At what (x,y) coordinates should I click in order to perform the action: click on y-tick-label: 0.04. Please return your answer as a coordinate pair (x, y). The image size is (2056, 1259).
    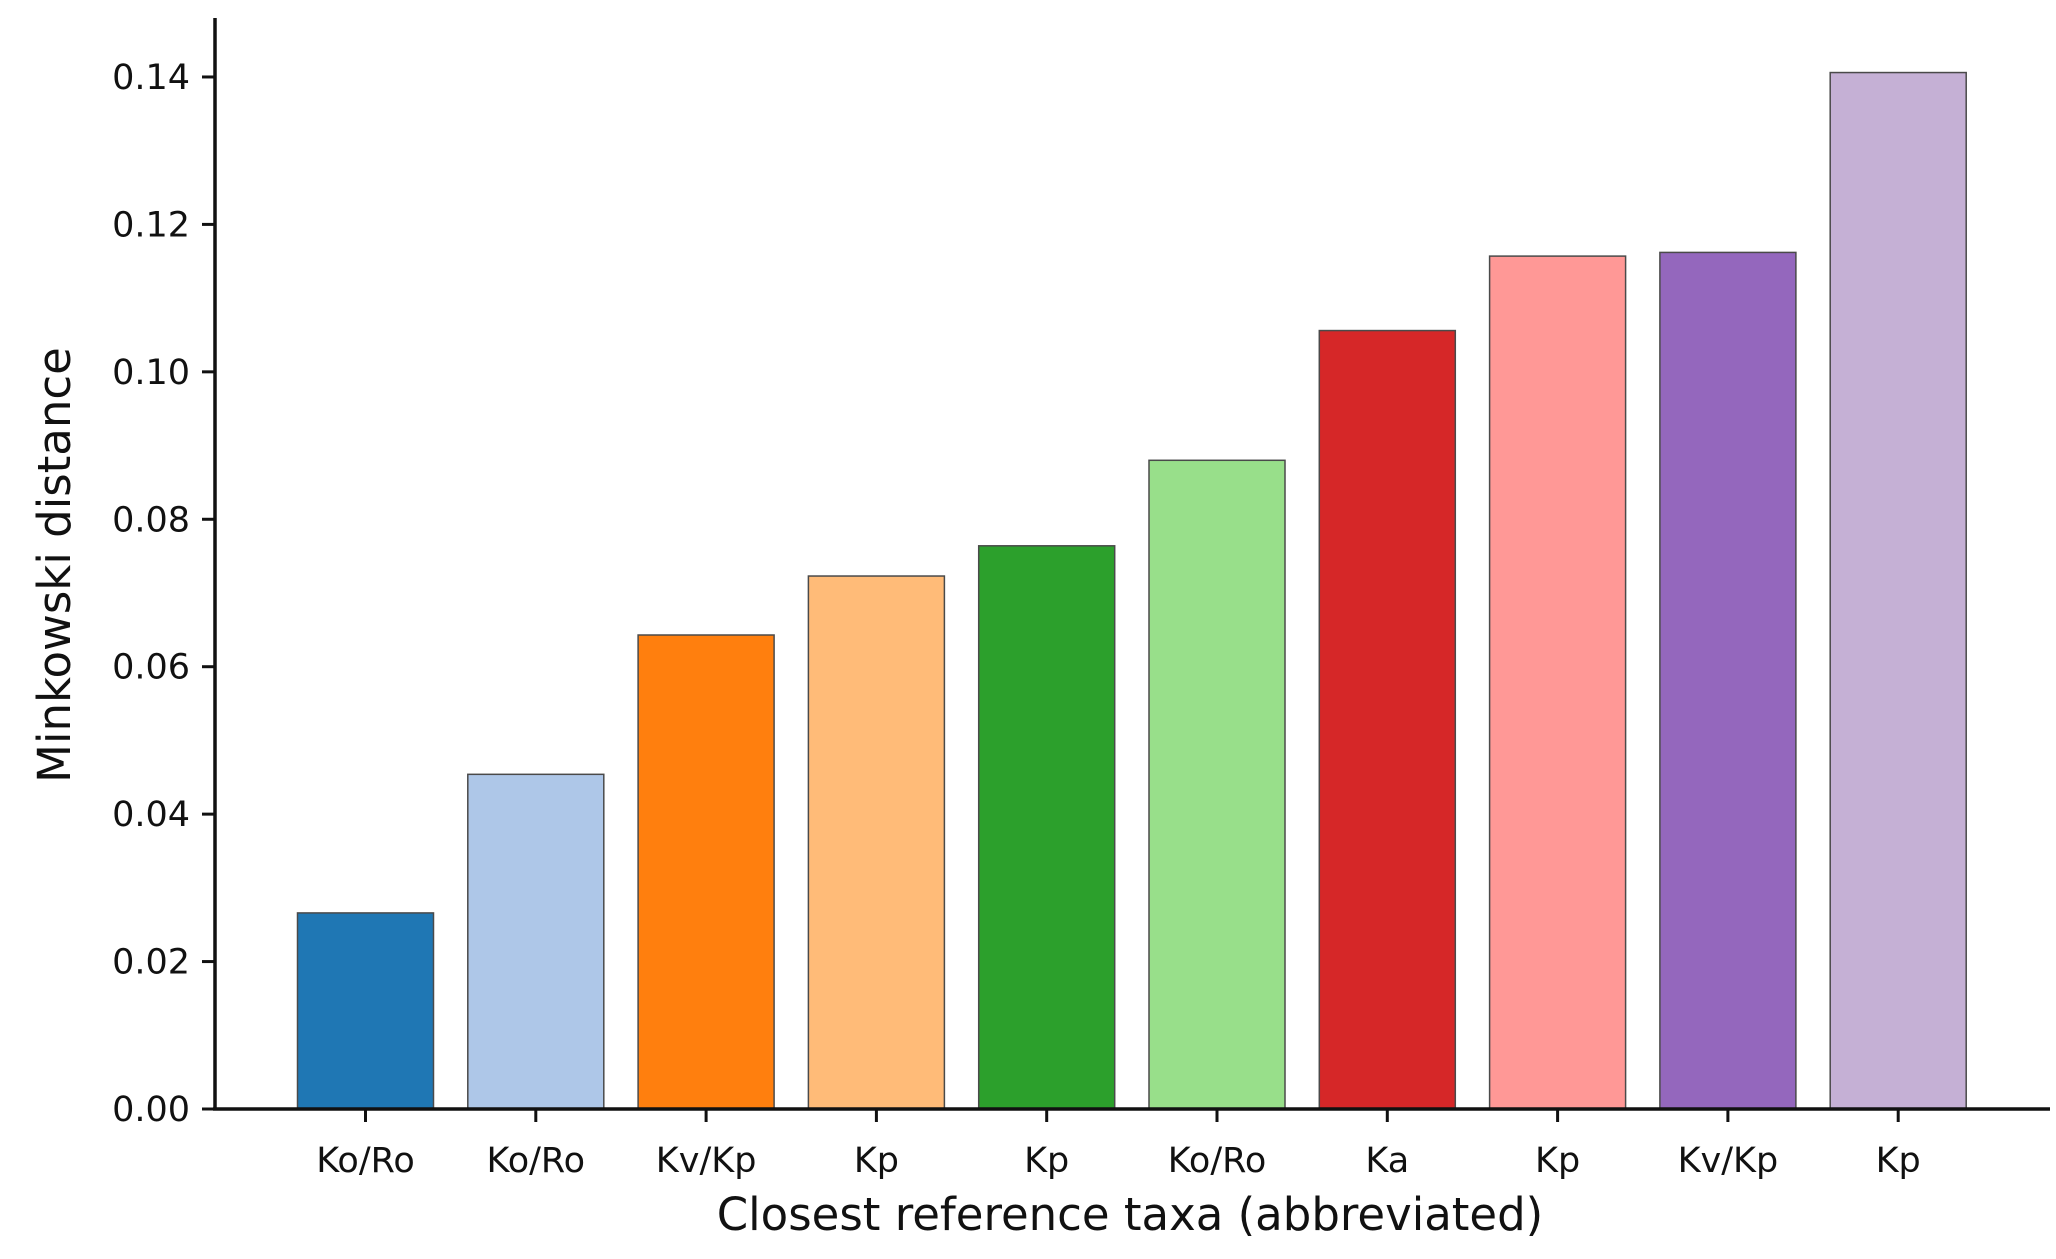
    Looking at the image, I should click on (151, 815).